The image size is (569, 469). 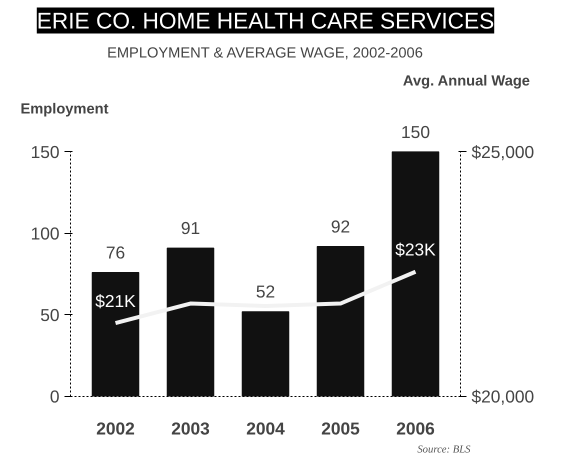 What do you see at coordinates (340, 226) in the screenshot?
I see `data-label: 92` at bounding box center [340, 226].